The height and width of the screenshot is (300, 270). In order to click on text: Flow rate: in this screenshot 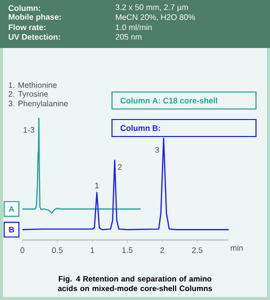, I will do `click(27, 27)`.